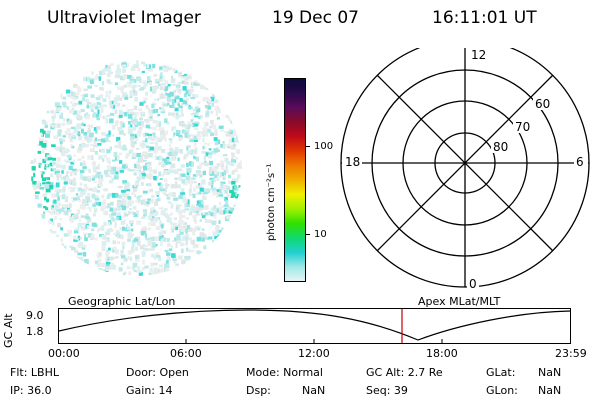 The image size is (600, 400). What do you see at coordinates (157, 372) in the screenshot?
I see `status-door: Door: Open` at bounding box center [157, 372].